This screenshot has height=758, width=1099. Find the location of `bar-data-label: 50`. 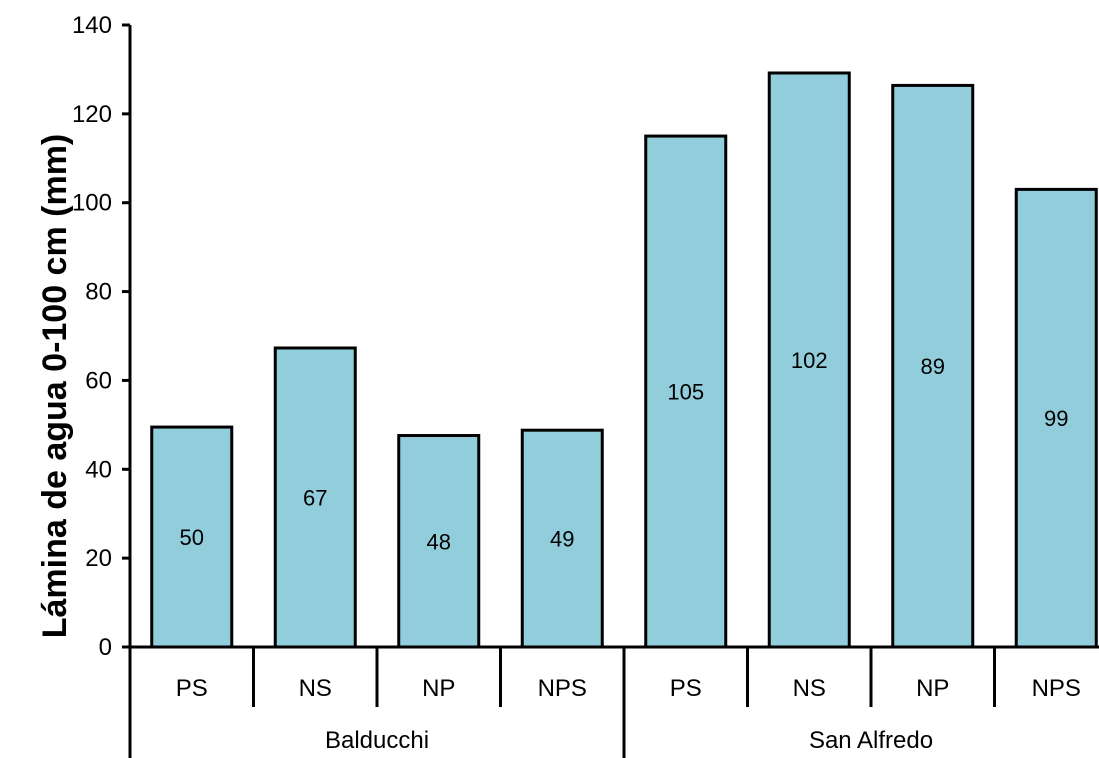

bar-data-label: 50 is located at coordinates (192, 537).